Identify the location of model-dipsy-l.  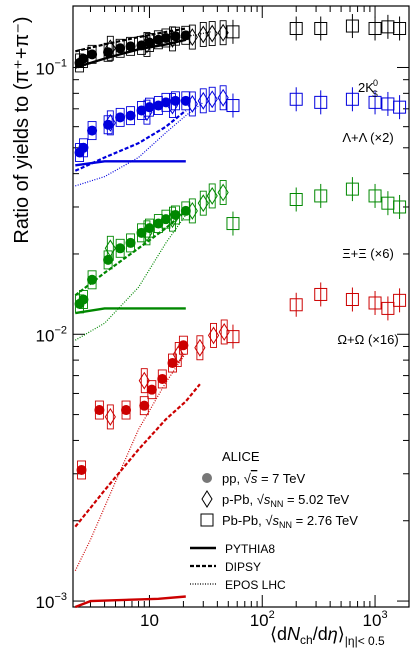
(130, 140).